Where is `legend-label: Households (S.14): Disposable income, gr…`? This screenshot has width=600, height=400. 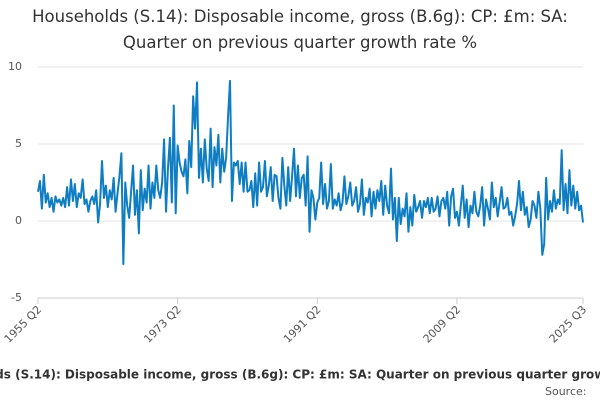
legend-label: Households (S.14): Disposable income, gr… is located at coordinates (300, 375).